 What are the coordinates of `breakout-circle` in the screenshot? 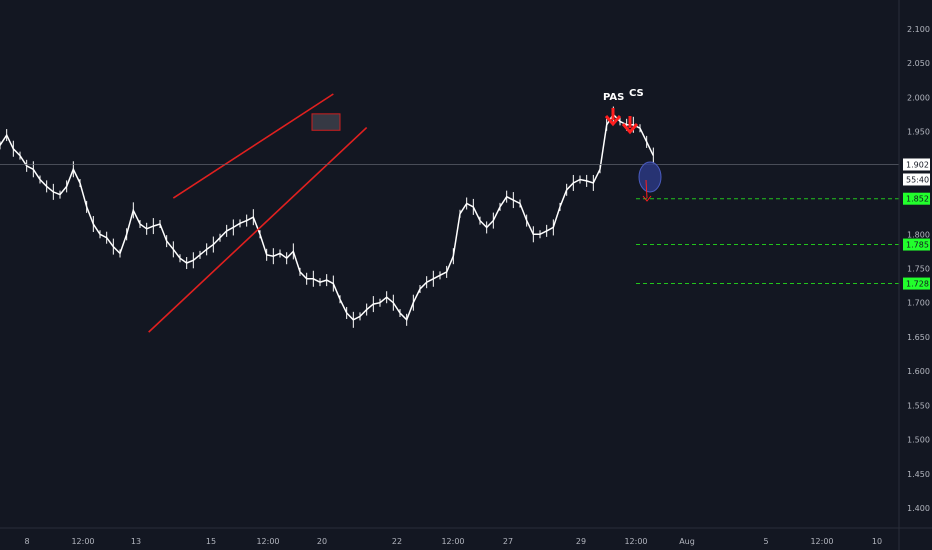 It's located at (650, 177).